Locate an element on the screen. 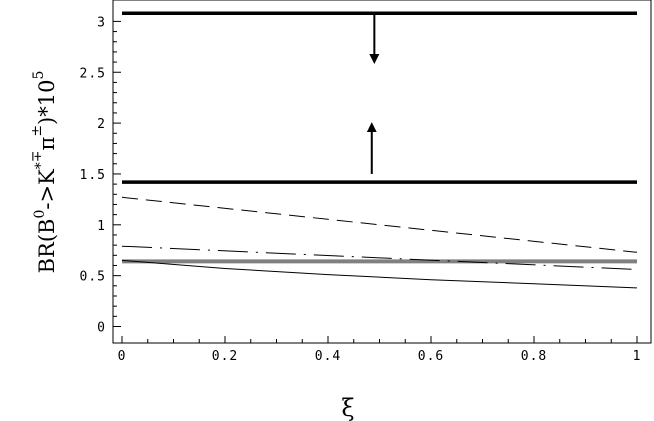  y-title-exp: 5 is located at coordinates (39, 75).